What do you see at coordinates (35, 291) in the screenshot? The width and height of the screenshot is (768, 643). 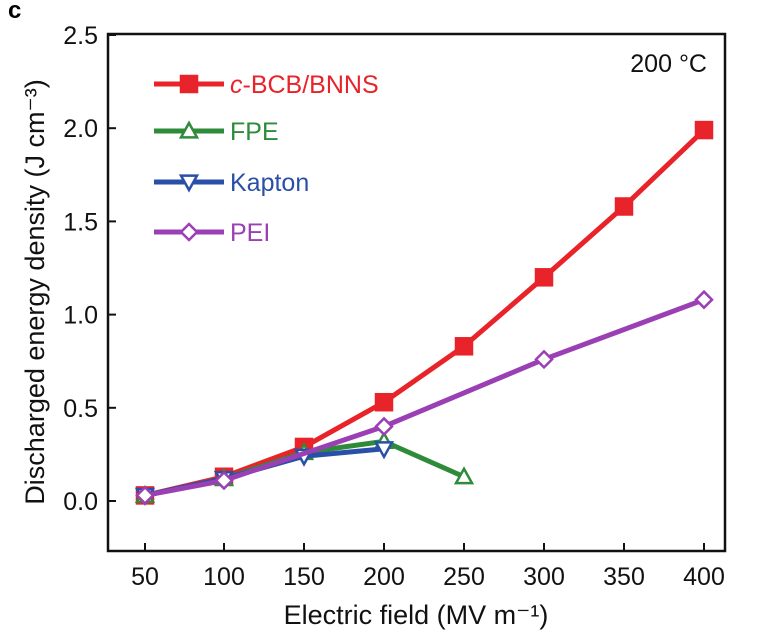 I see `y-axis-title: Discharged energy density (J cm⁻³)` at bounding box center [35, 291].